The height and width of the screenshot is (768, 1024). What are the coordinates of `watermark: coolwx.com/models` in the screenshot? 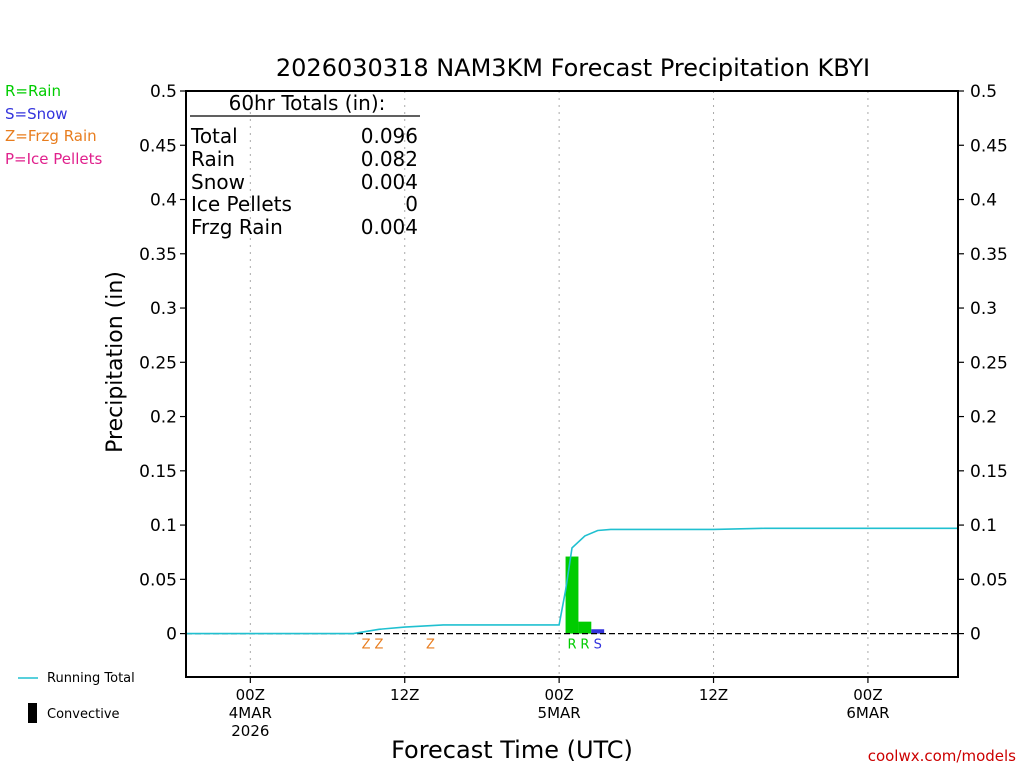 It's located at (942, 756).